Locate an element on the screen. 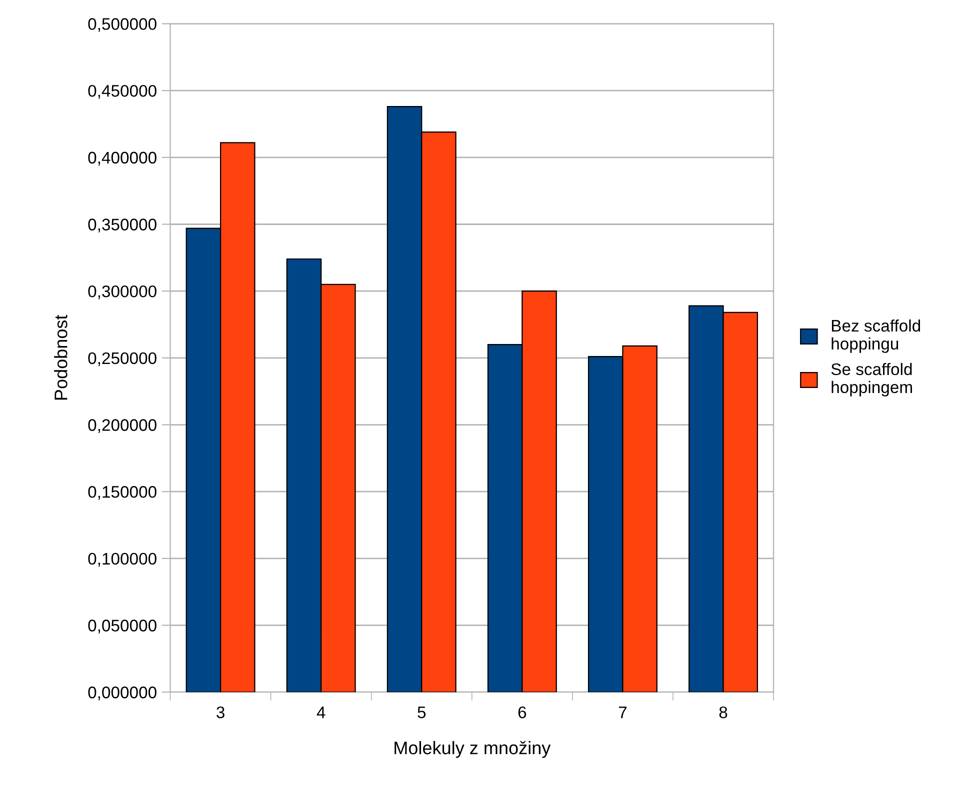  y-tick-label: 0,300000 is located at coordinates (122, 292).